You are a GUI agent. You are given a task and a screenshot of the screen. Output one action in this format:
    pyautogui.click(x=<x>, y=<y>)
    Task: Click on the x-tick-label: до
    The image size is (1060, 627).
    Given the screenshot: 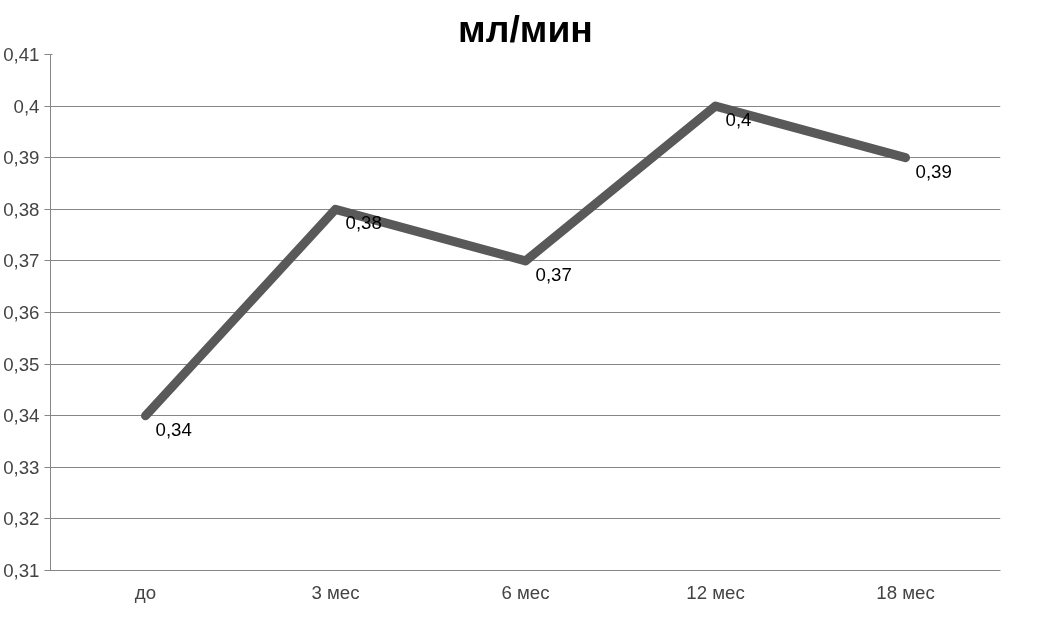 What is the action you would take?
    pyautogui.click(x=145, y=592)
    